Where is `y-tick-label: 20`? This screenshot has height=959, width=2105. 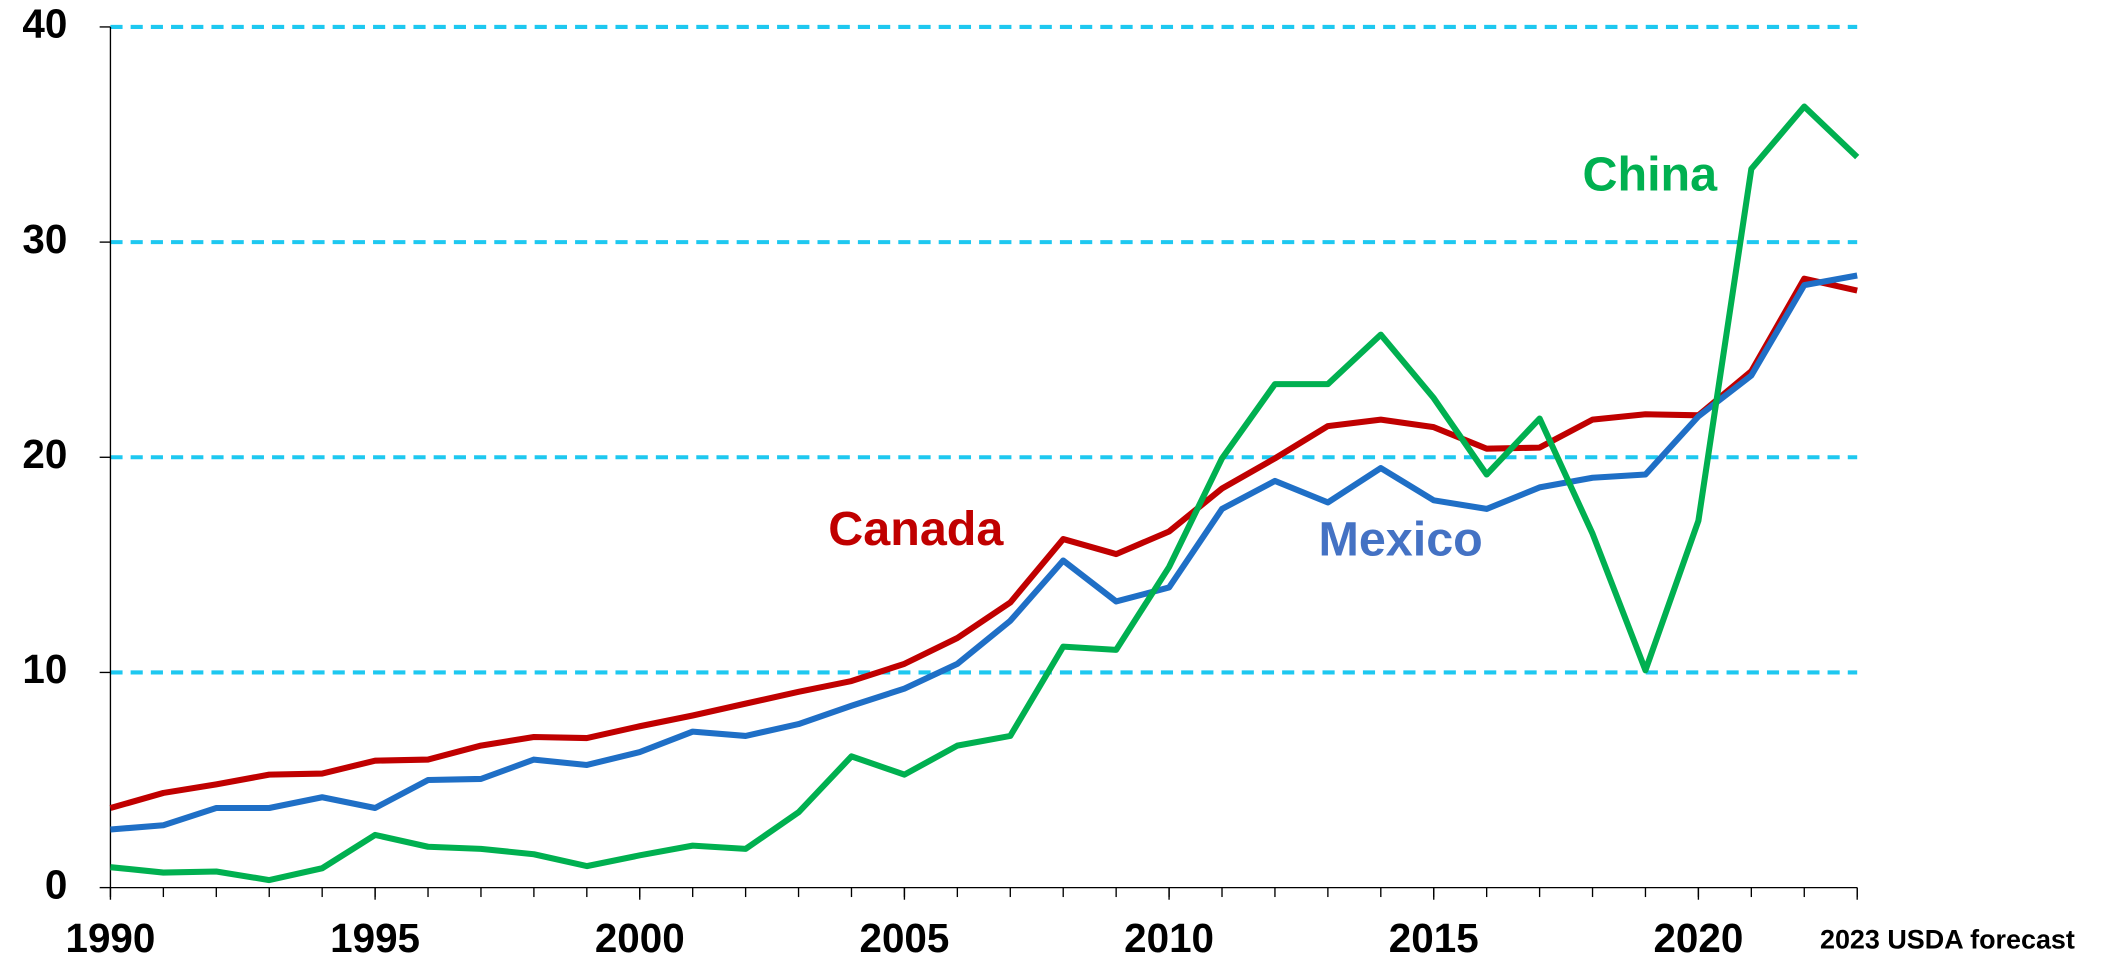
y-tick-label: 20 is located at coordinates (44, 454).